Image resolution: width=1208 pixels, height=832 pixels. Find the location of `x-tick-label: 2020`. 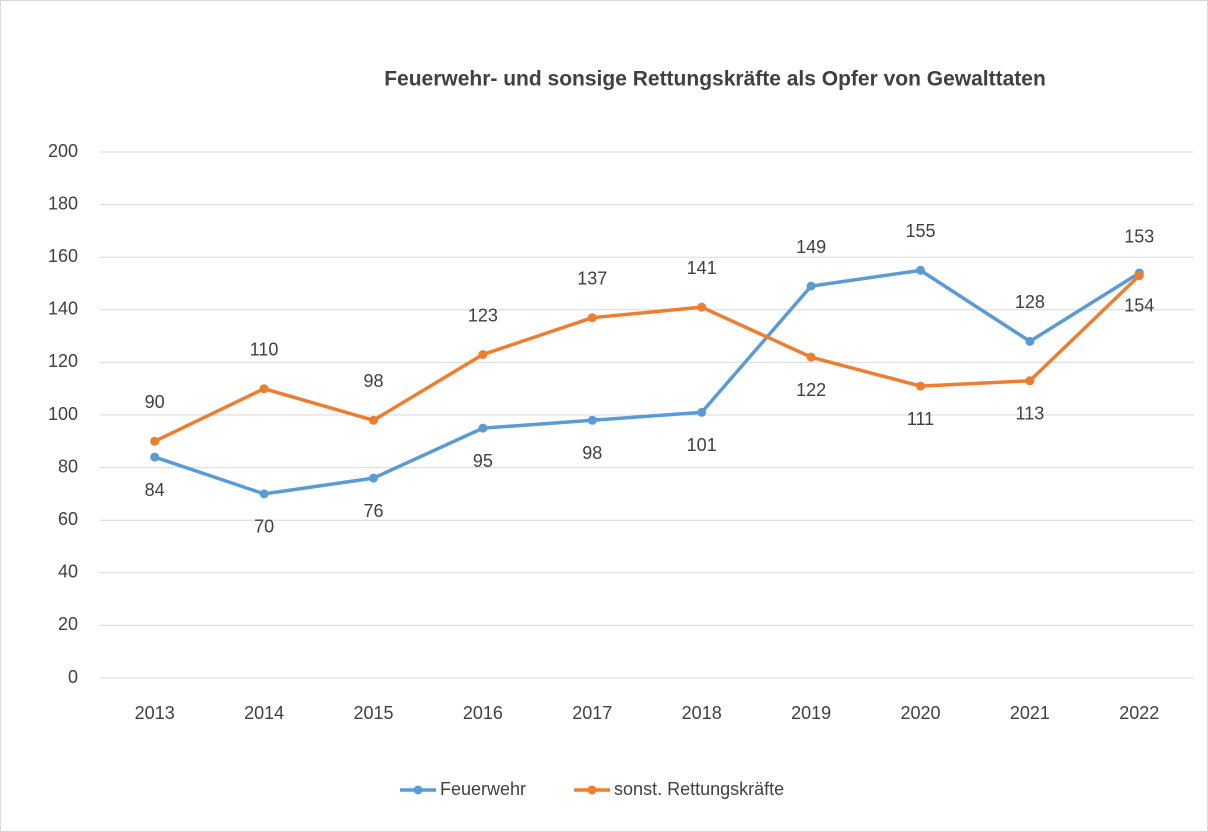

x-tick-label: 2020 is located at coordinates (920, 713).